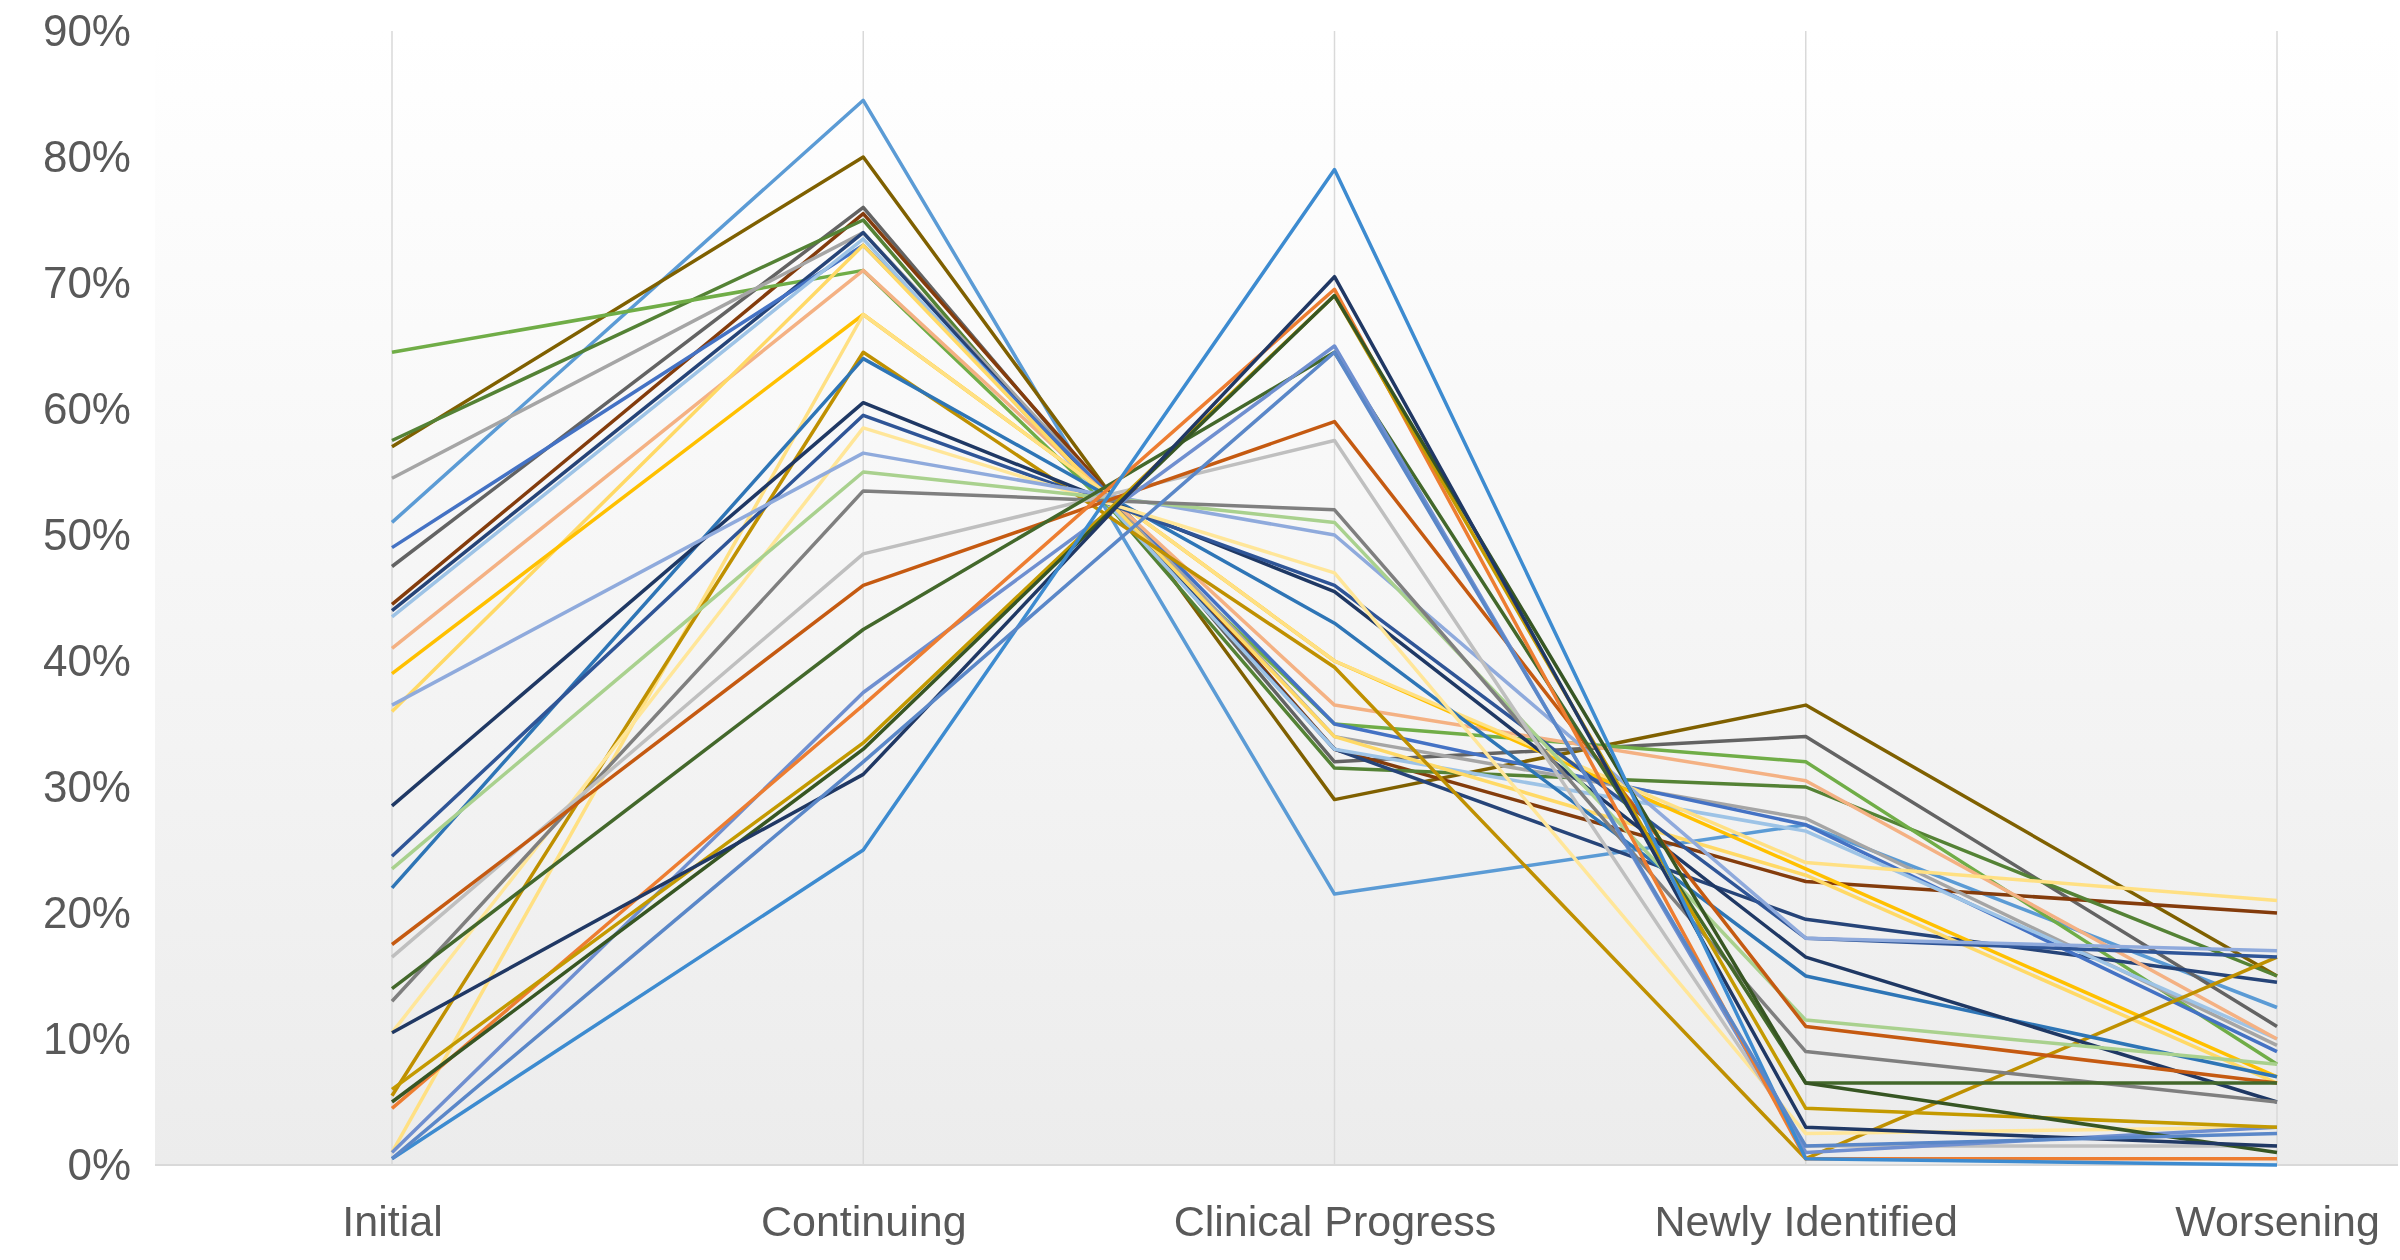  Describe the element at coordinates (99, 1164) in the screenshot. I see `y-tick-label: 0%` at that location.